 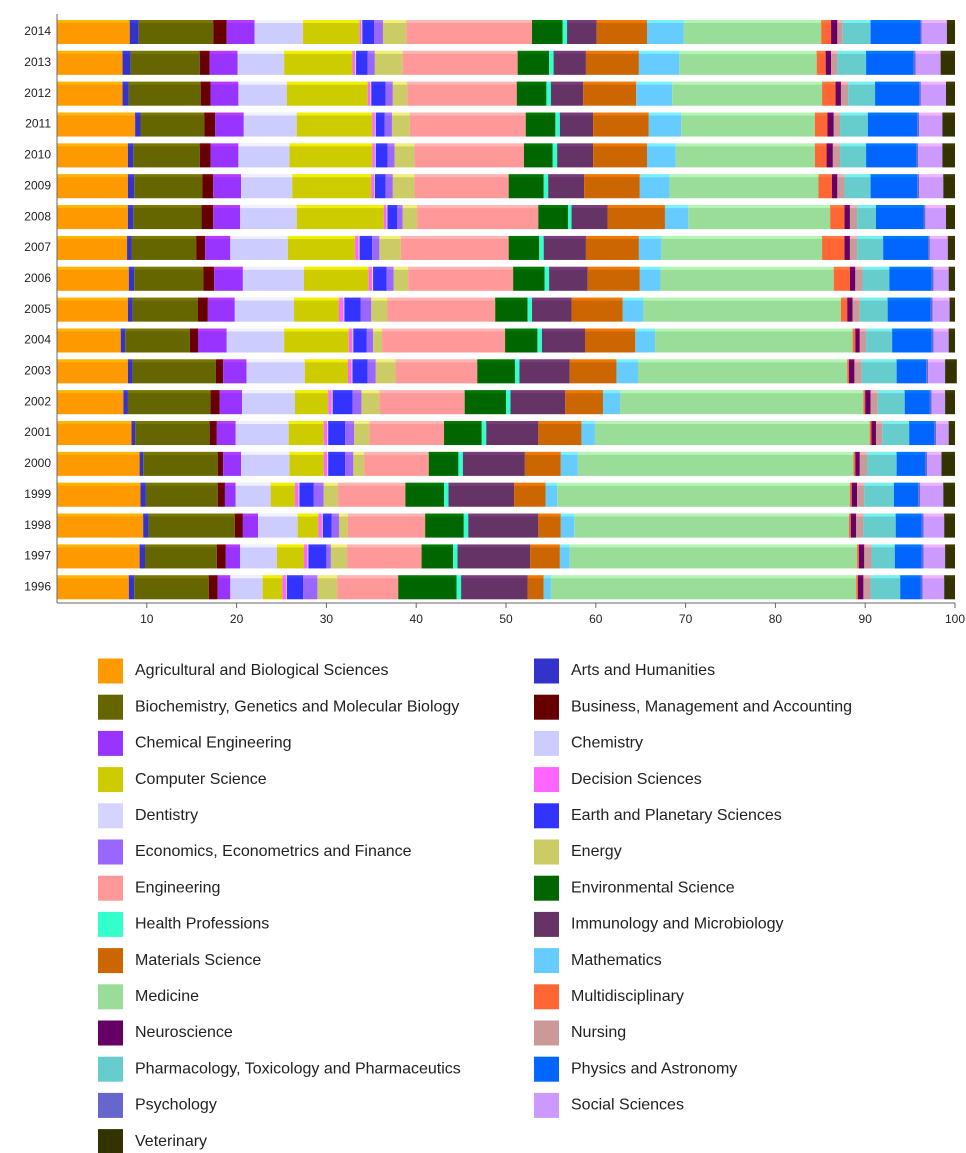 What do you see at coordinates (167, 996) in the screenshot?
I see `legend-label: Medicine` at bounding box center [167, 996].